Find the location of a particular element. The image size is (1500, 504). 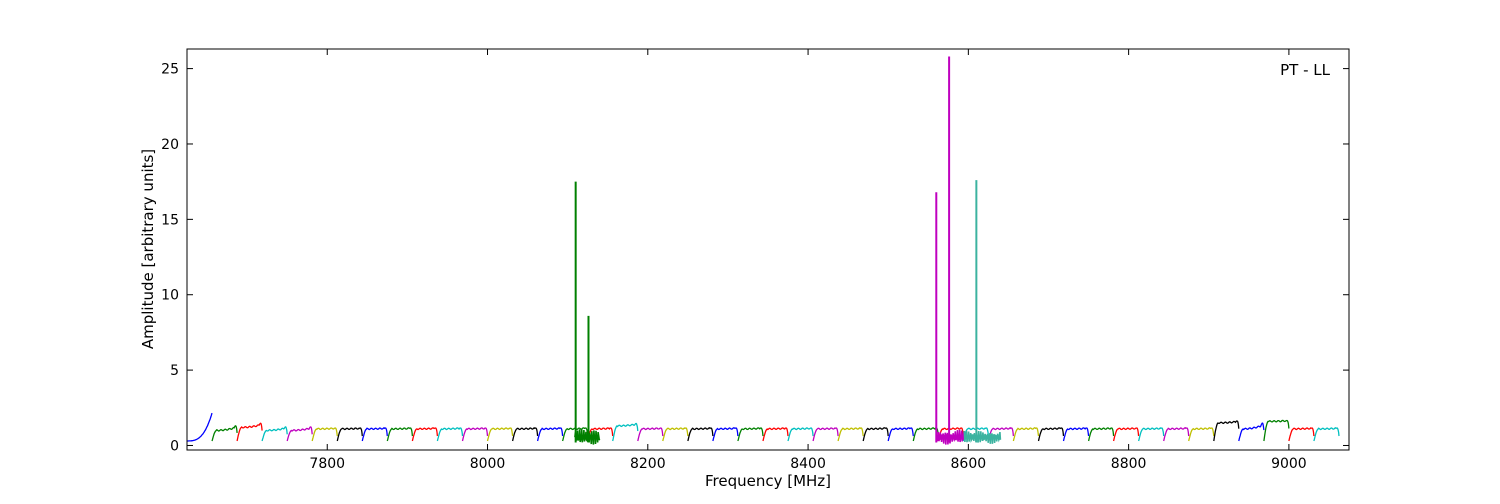

x-tick-label: 8600 is located at coordinates (969, 464).